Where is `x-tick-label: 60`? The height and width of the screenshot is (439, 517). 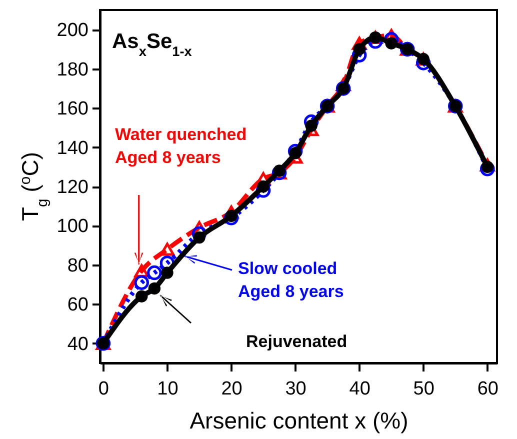 x-tick-label: 60 is located at coordinates (487, 389).